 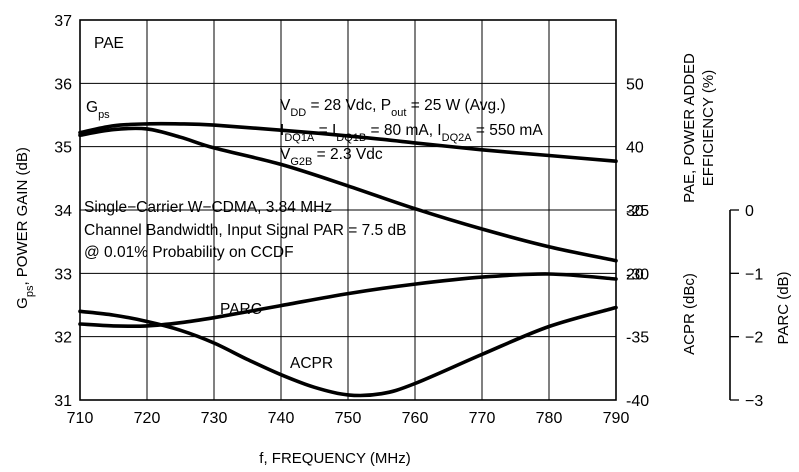 I want to click on annotation-vdd-pout: VDD = 28 Vdc, Pout = 25 W (Avg.), so click(x=393, y=108).